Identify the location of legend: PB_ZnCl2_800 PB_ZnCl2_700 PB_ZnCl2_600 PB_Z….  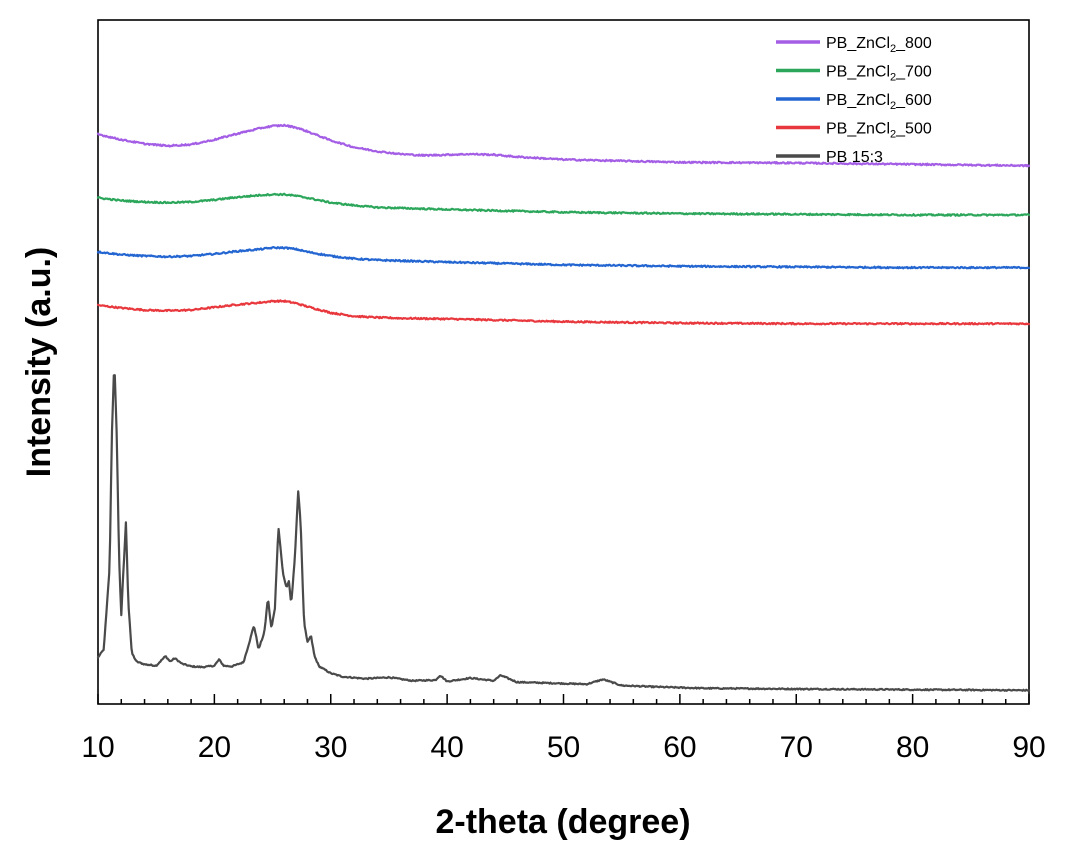
(854, 100).